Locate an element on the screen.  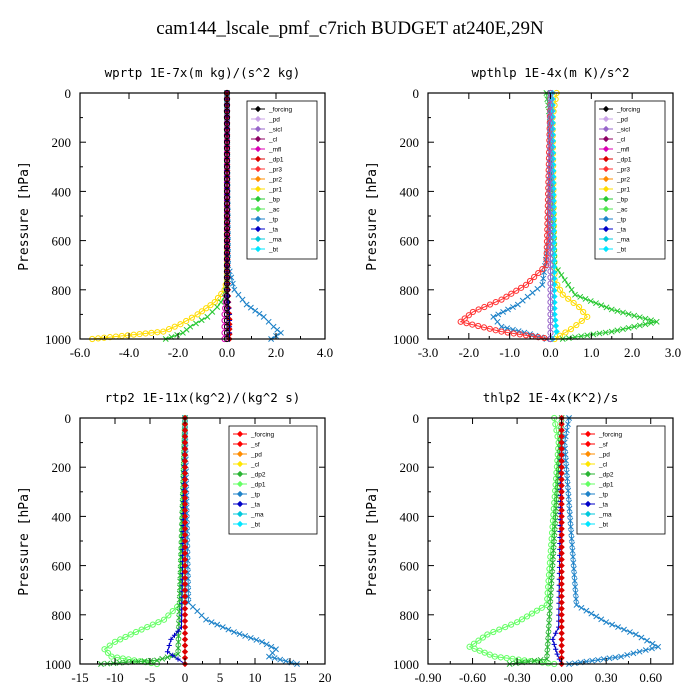
series-line is located at coordinates (160, 216).